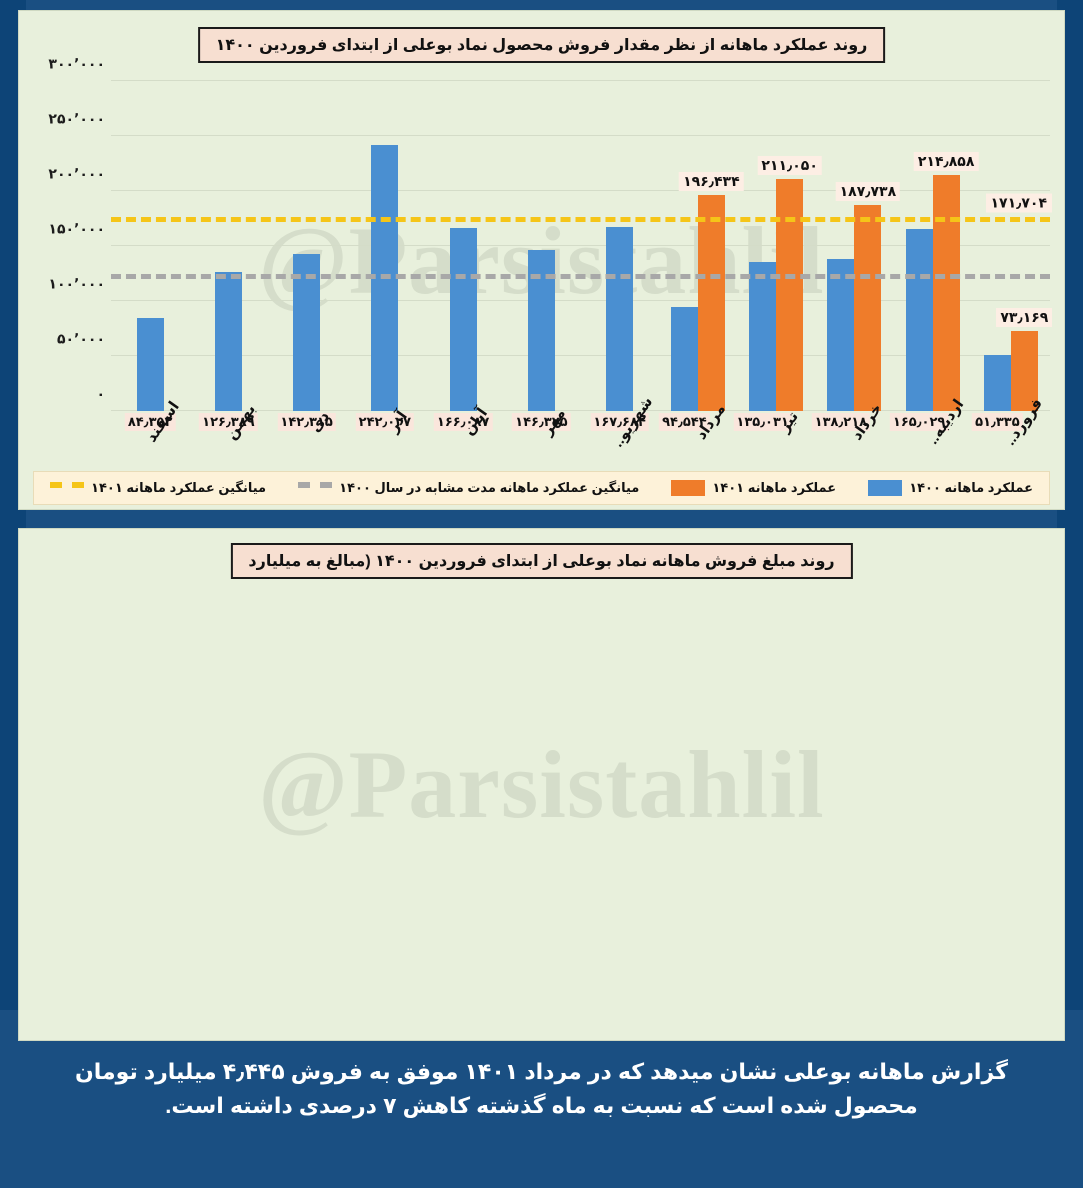 This screenshot has height=1188, width=1083. Describe the element at coordinates (946, 161) in the screenshot. I see `bar-value-label-1401: ۲۱۴٫۸۵۸` at that location.